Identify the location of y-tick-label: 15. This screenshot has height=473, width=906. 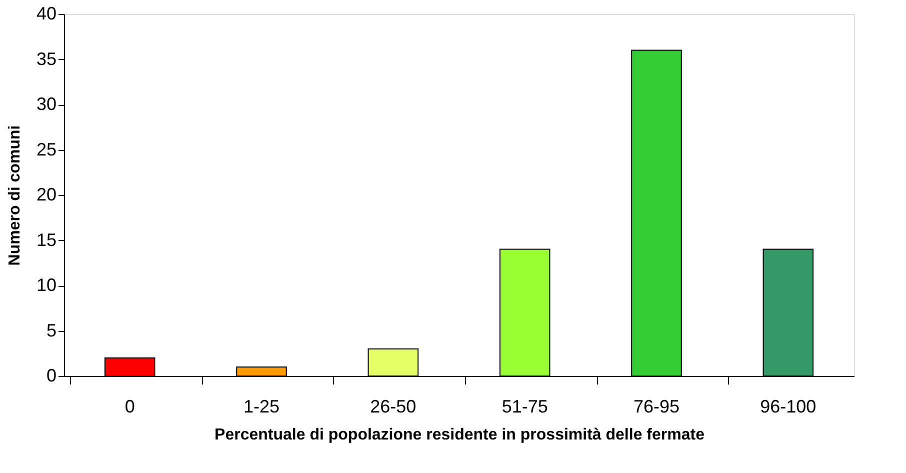
(46, 240).